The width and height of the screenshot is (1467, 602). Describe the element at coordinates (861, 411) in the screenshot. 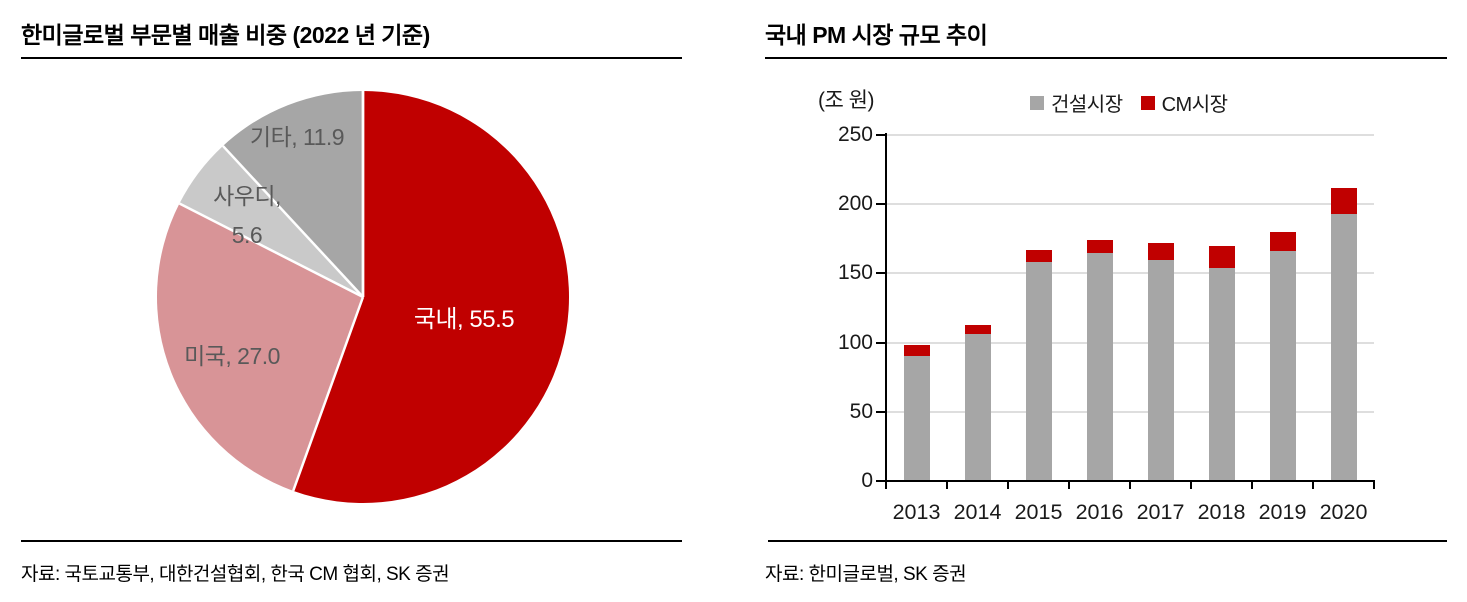

I see `y-tick-label-50: 50` at that location.